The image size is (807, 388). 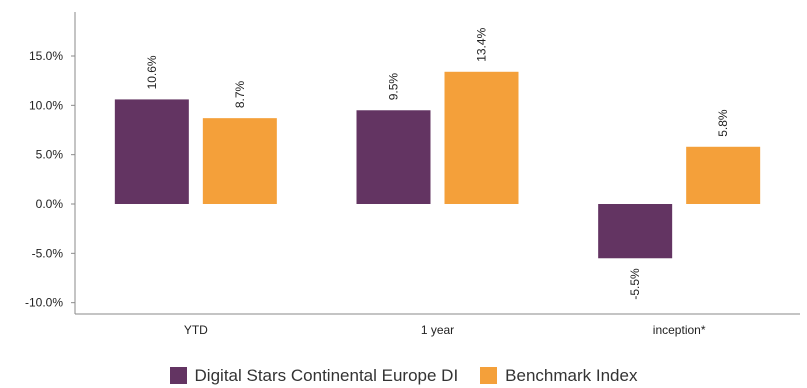 What do you see at coordinates (489, 375) in the screenshot?
I see `legend-swatch-benchmark` at bounding box center [489, 375].